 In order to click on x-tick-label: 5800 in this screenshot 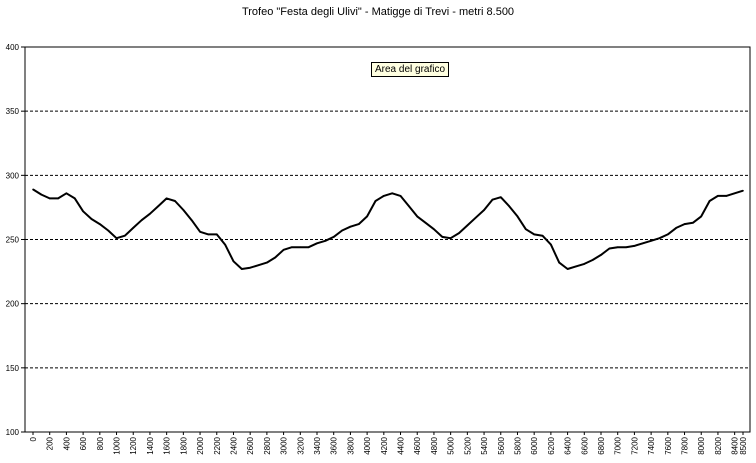, I will do `click(517, 445)`.